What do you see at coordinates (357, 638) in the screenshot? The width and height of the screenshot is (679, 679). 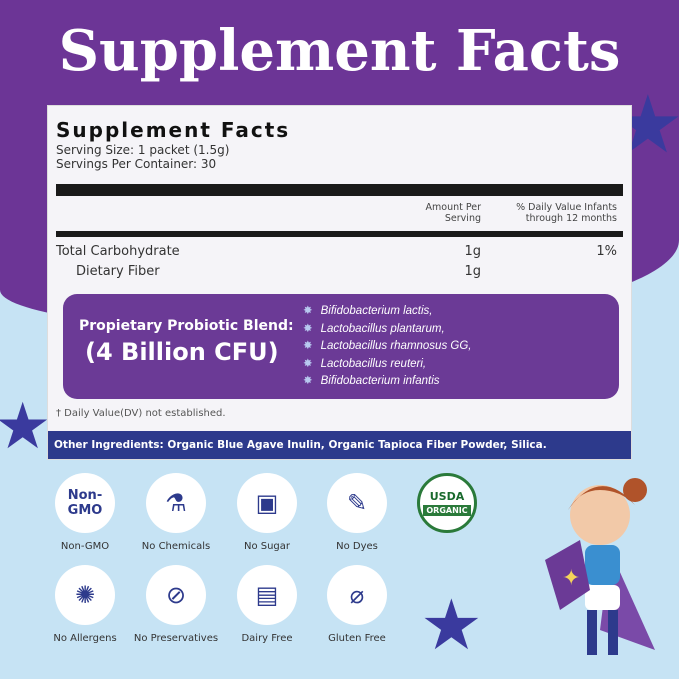 I see `badge-label: Gluten Free` at bounding box center [357, 638].